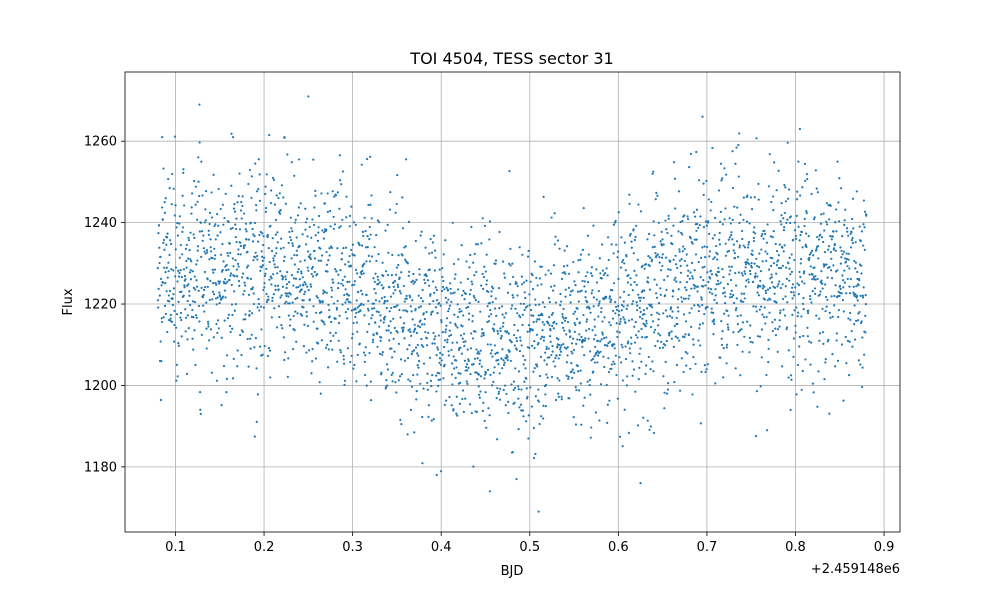 This screenshot has width=1000, height=600. Describe the element at coordinates (100, 305) in the screenshot. I see `y-tick-label: 1220` at that location.